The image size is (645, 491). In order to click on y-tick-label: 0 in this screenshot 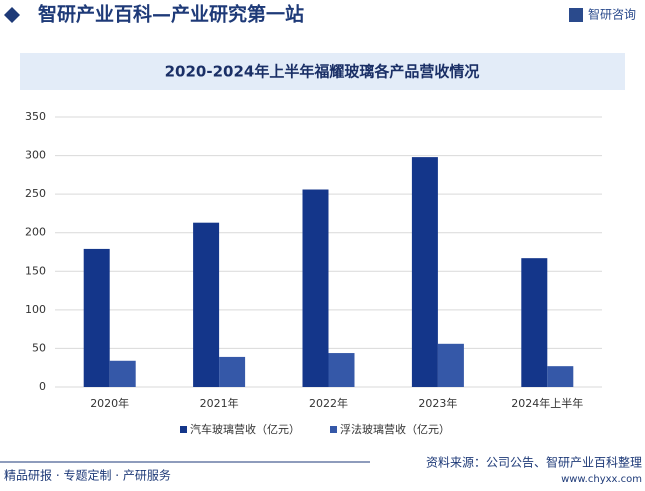, I will do `click(42, 386)`.